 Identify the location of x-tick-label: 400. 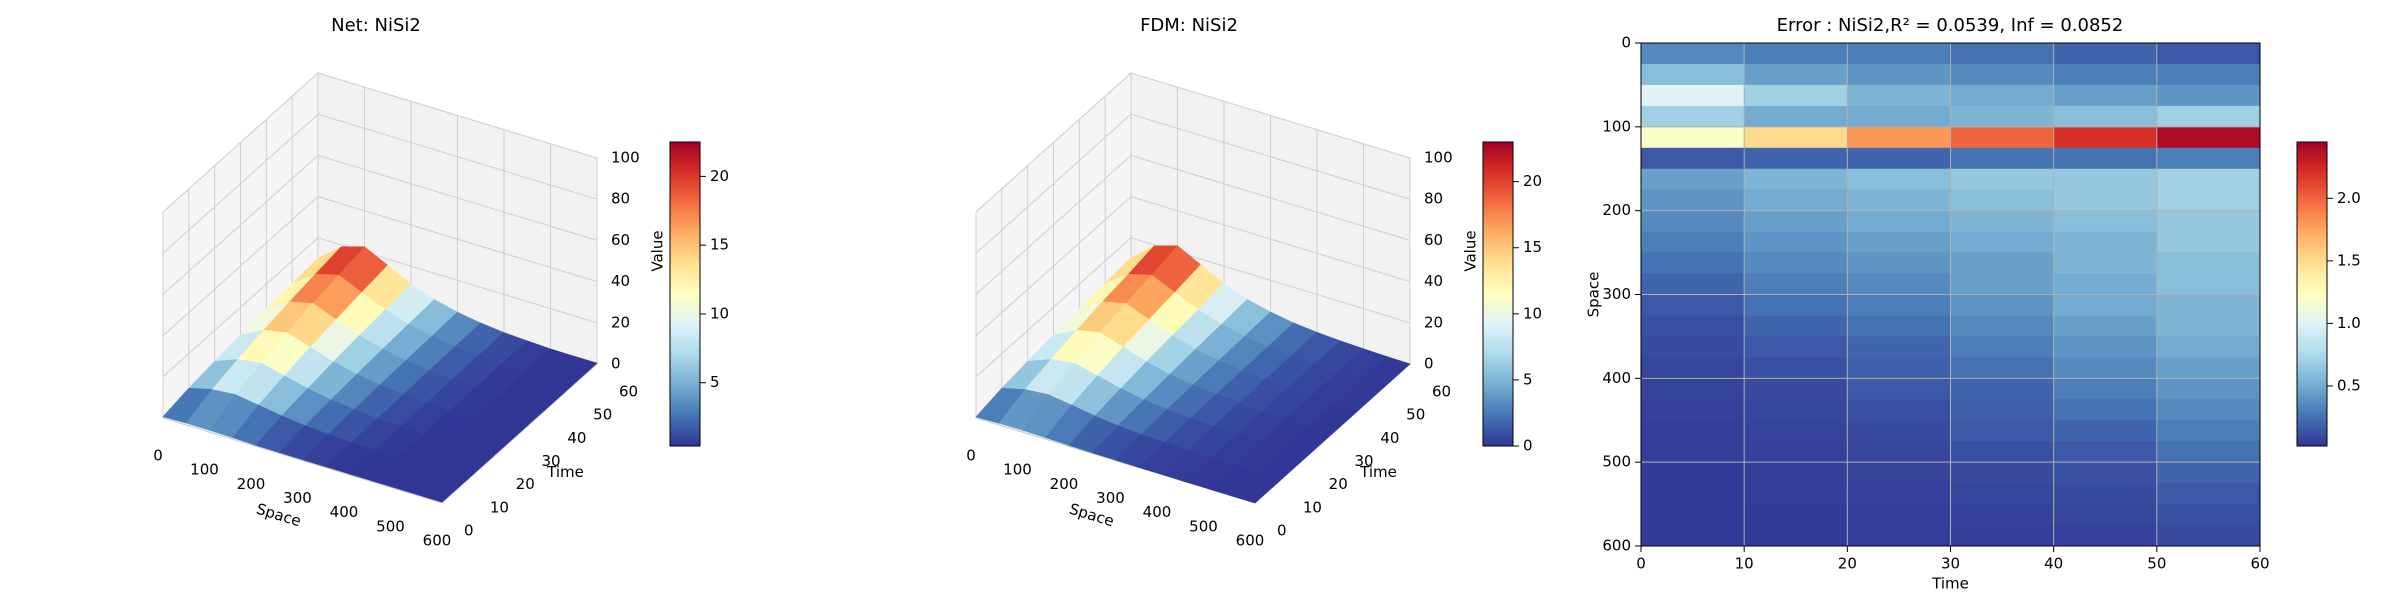
(344, 512).